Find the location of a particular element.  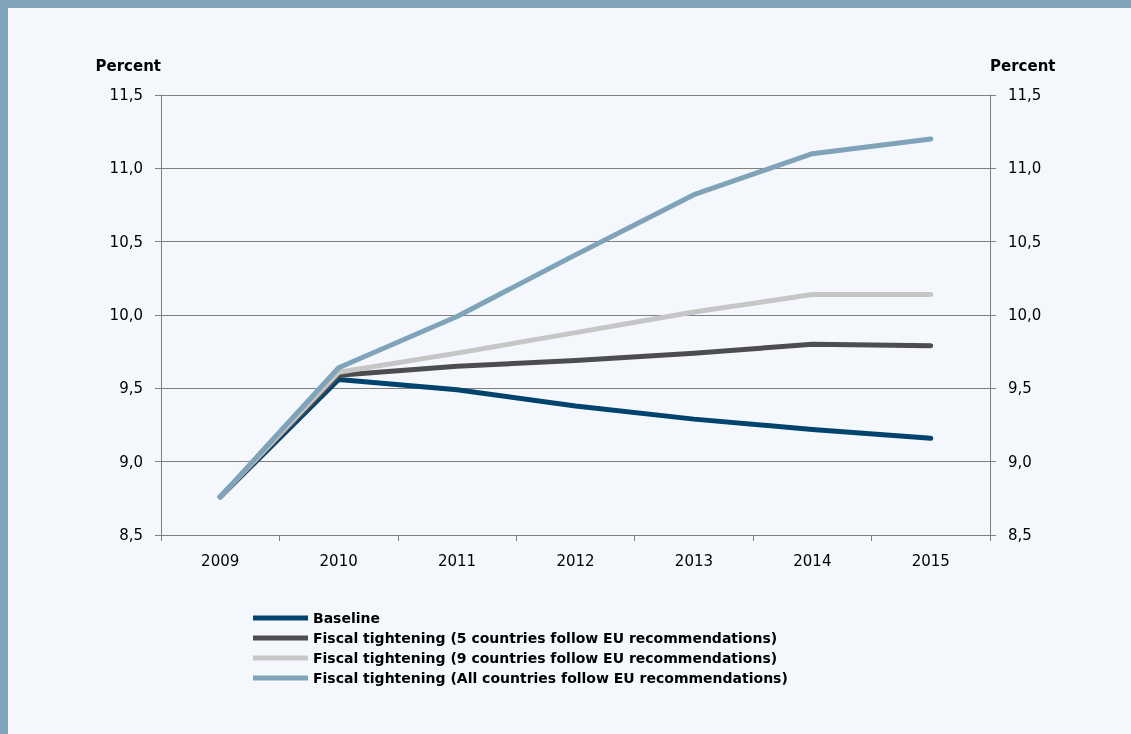

x-tick-label: 2013 is located at coordinates (694, 560).